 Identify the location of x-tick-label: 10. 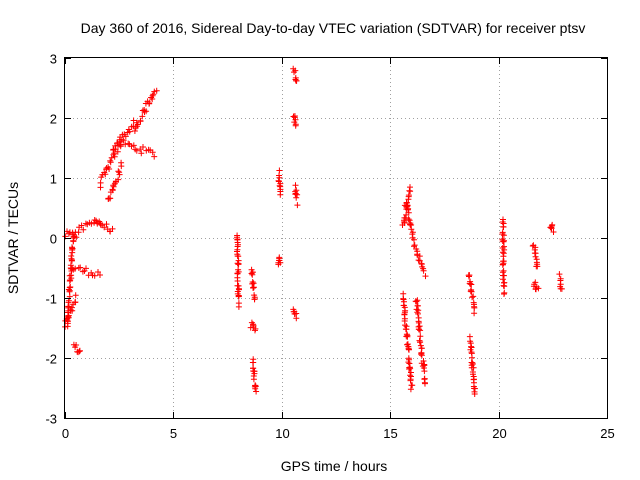
(282, 433).